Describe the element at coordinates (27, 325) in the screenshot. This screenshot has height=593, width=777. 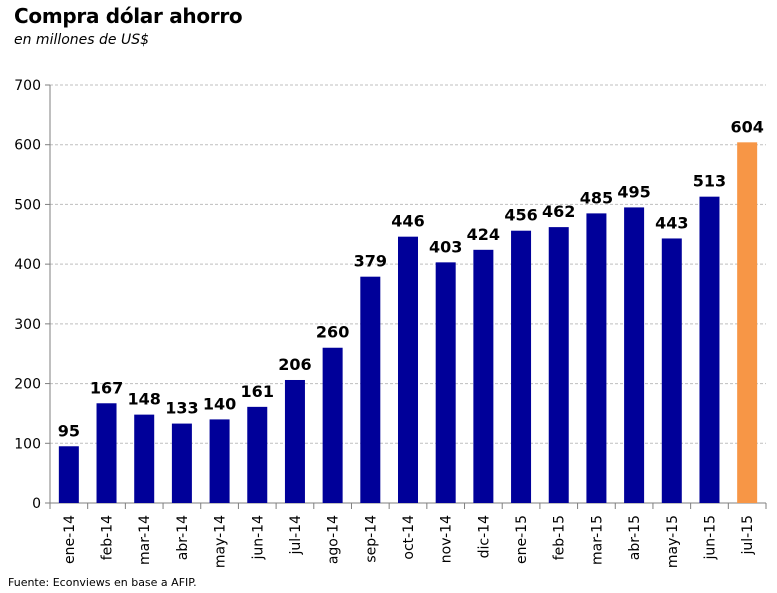
I see `y-tick-label: 300` at that location.